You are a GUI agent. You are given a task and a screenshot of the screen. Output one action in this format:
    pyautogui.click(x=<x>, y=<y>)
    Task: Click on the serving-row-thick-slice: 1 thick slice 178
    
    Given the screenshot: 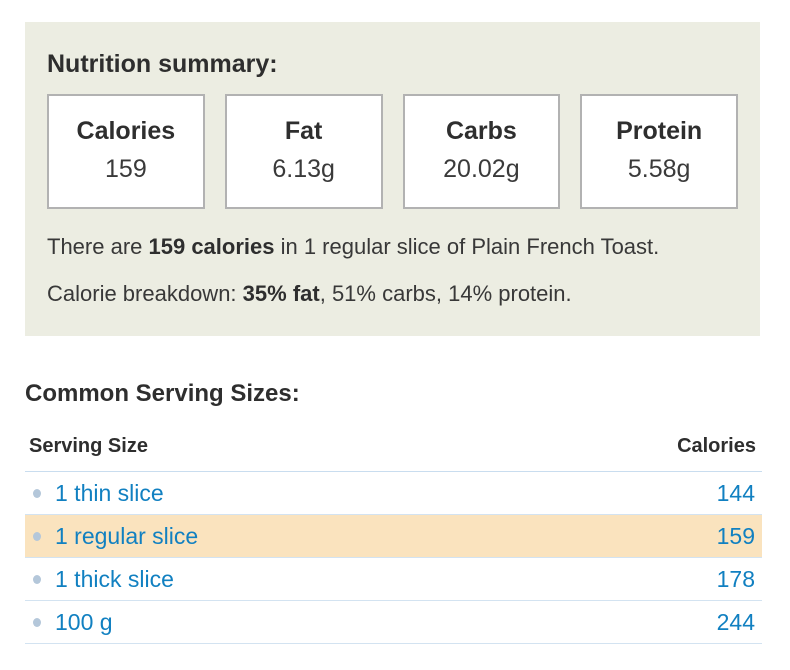 What is the action you would take?
    pyautogui.click(x=393, y=579)
    